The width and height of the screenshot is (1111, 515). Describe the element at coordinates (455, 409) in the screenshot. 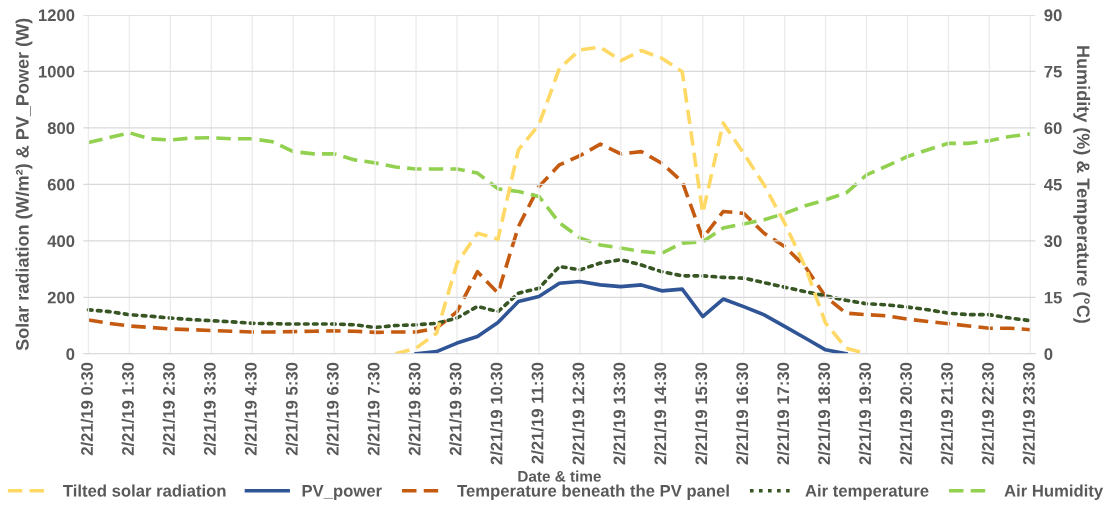

I see `x-tick-label: 2/21/19 9:30` at that location.